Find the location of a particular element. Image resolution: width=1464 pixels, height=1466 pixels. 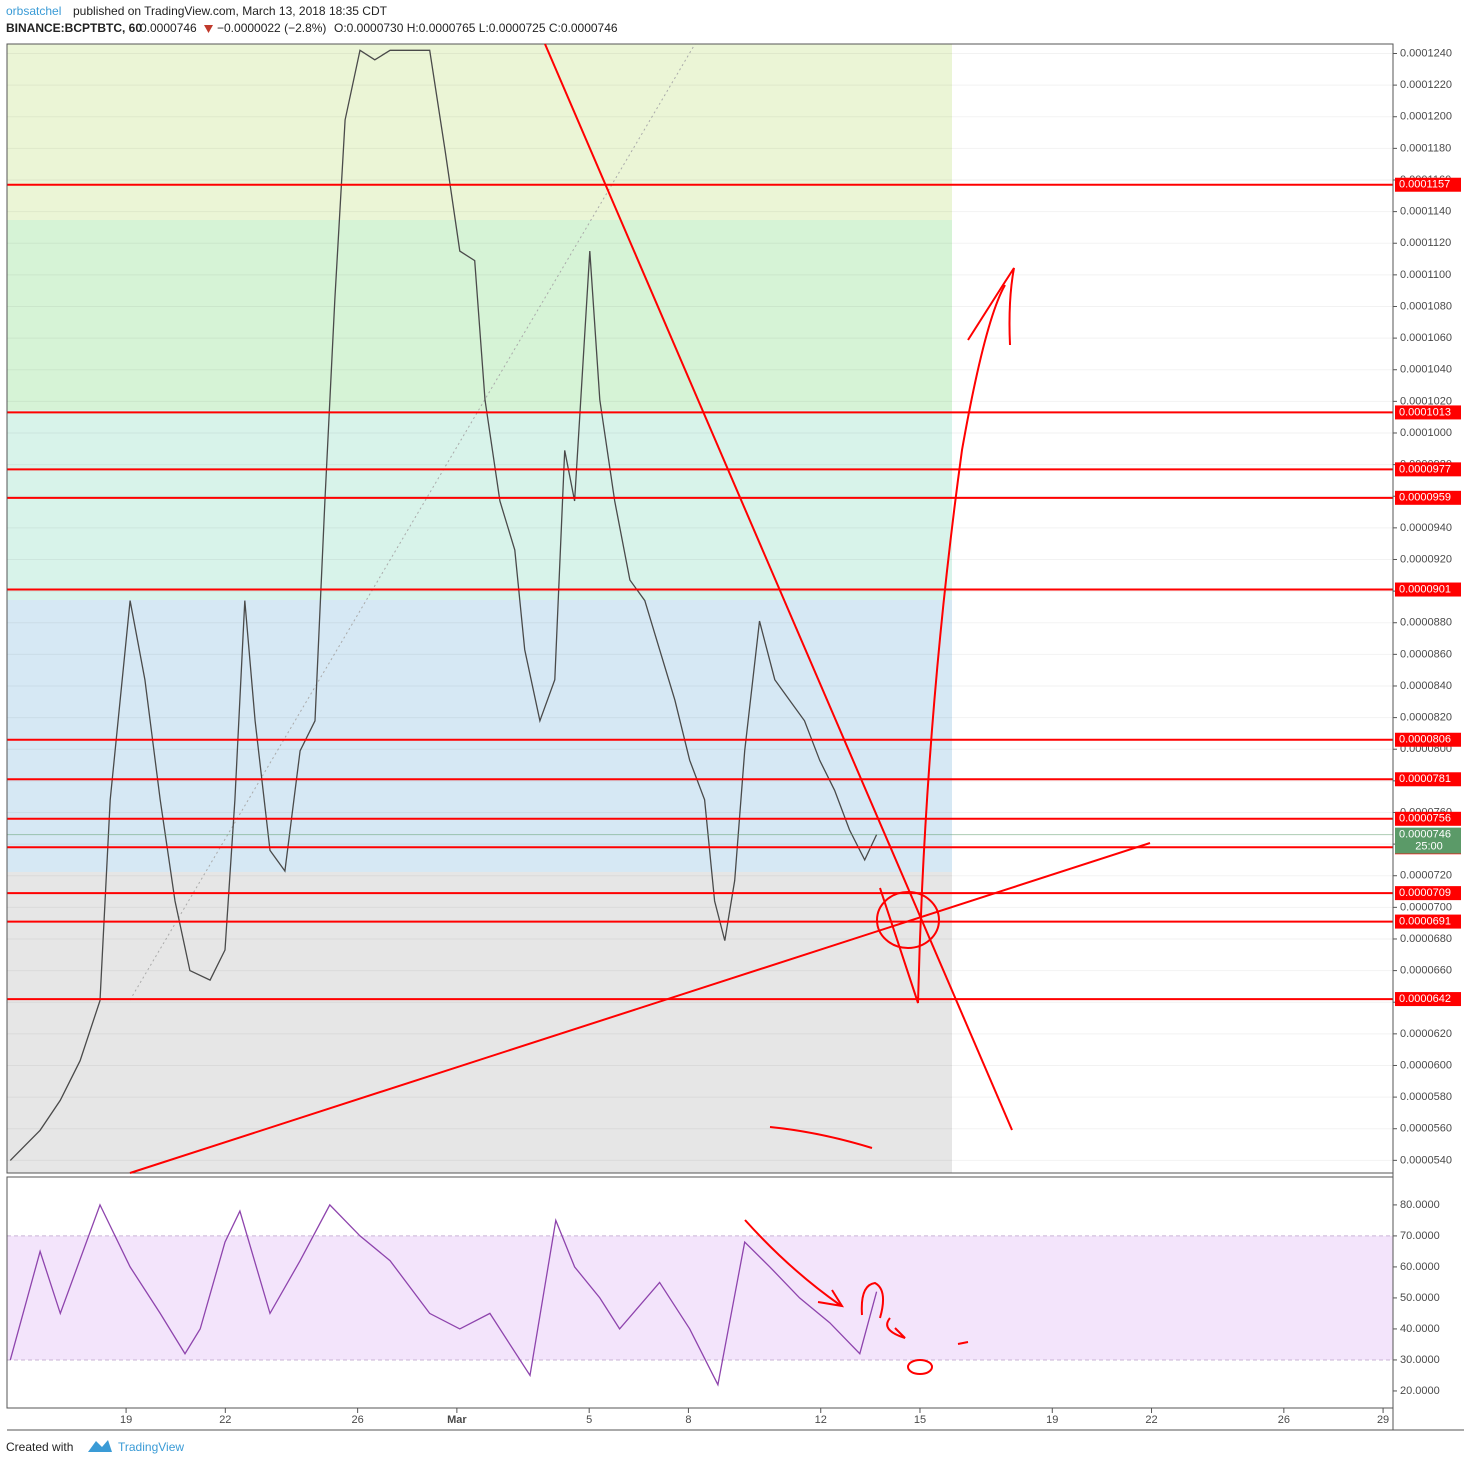

x-tick-label: 15 is located at coordinates (920, 1420).